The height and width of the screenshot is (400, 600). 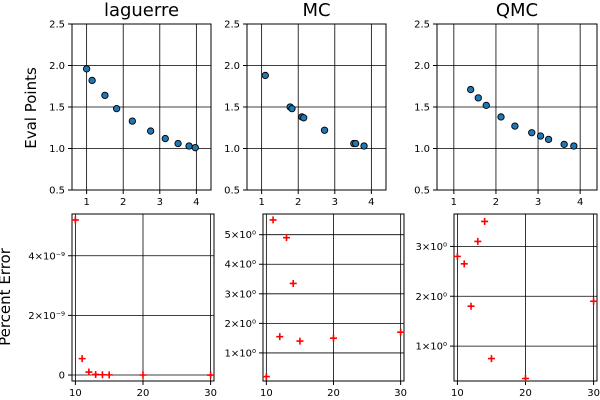 I want to click on qmc-error-ytick-label-0: 1×10⁰, so click(x=431, y=347).